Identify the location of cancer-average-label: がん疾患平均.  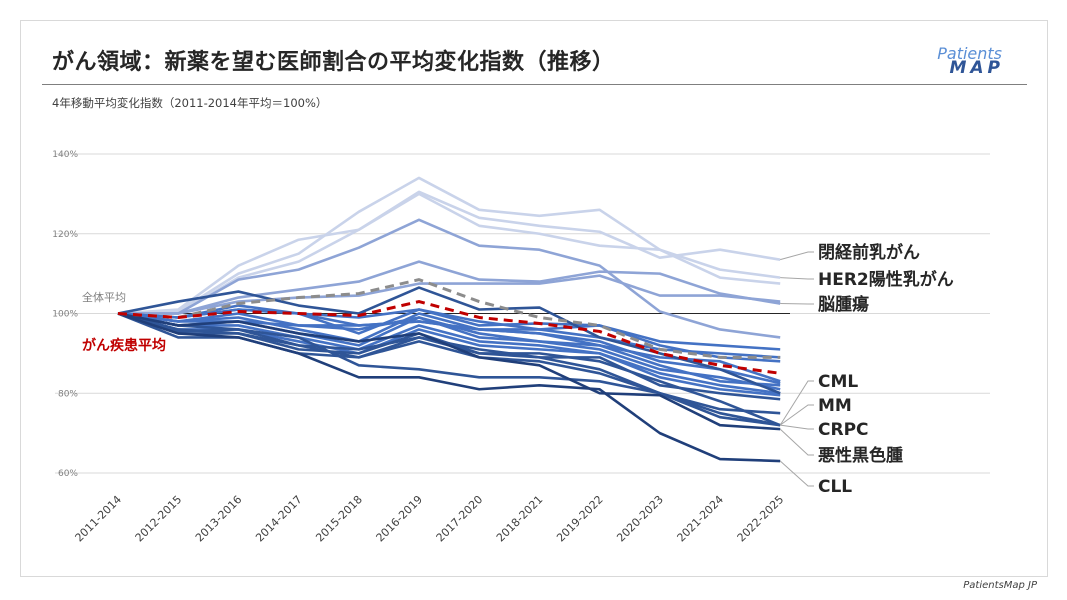
(124, 345).